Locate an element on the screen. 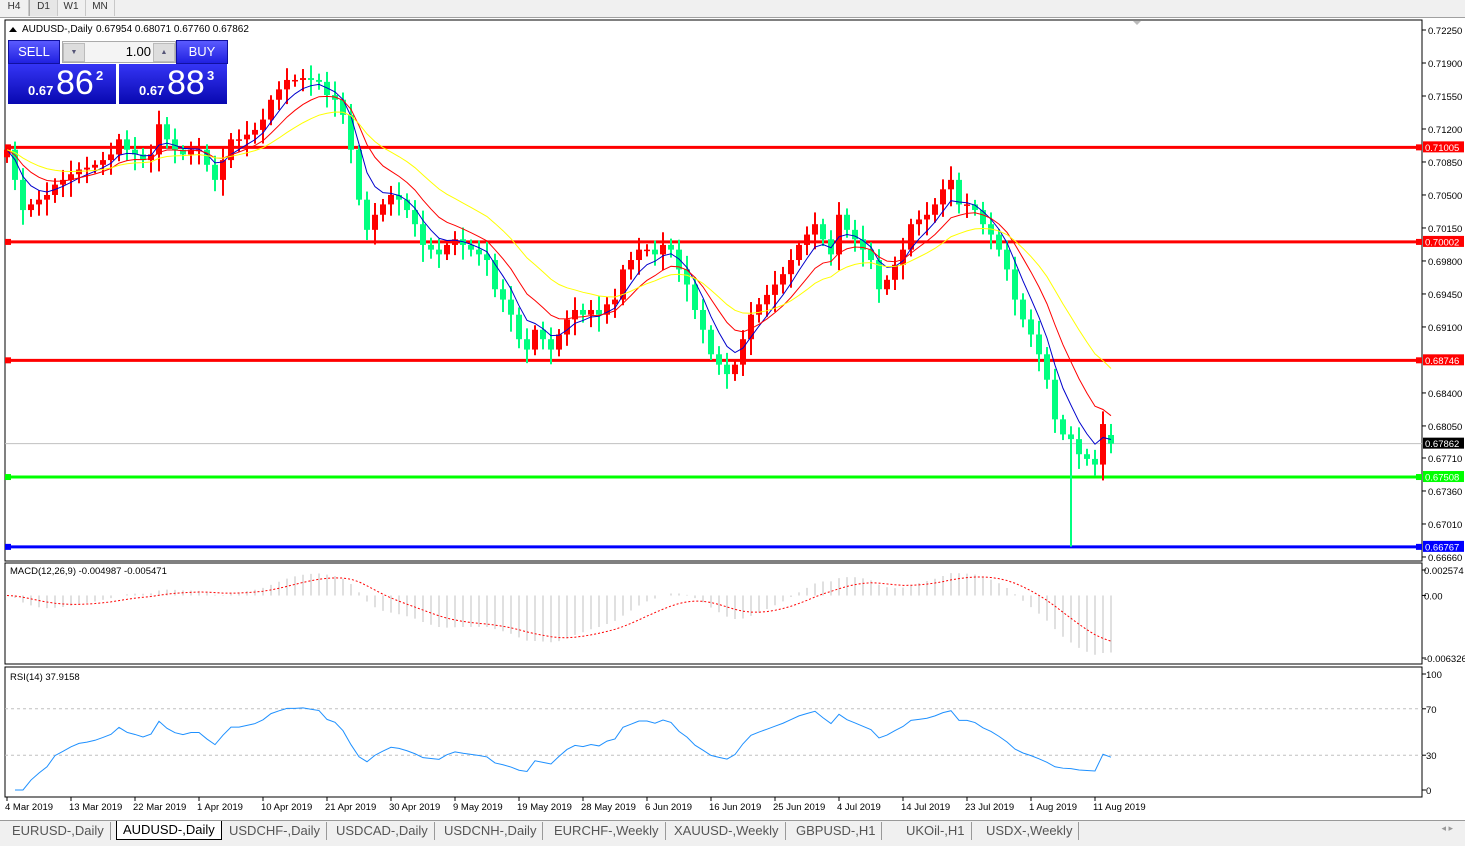 The image size is (1465, 846). chart-tab: USDCHF-,Daily is located at coordinates (275, 831).